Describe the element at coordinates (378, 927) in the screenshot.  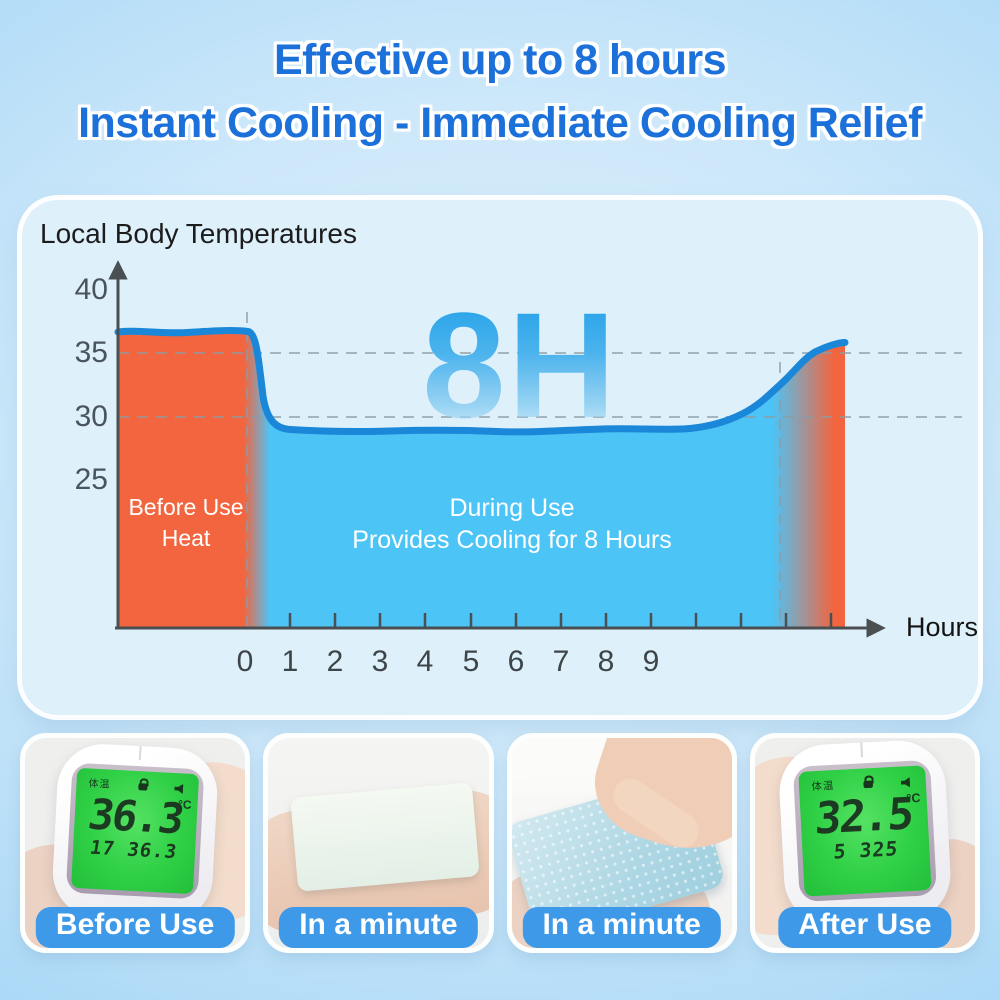
I see `caption-pill-in-a-minute-1: In a minute` at that location.